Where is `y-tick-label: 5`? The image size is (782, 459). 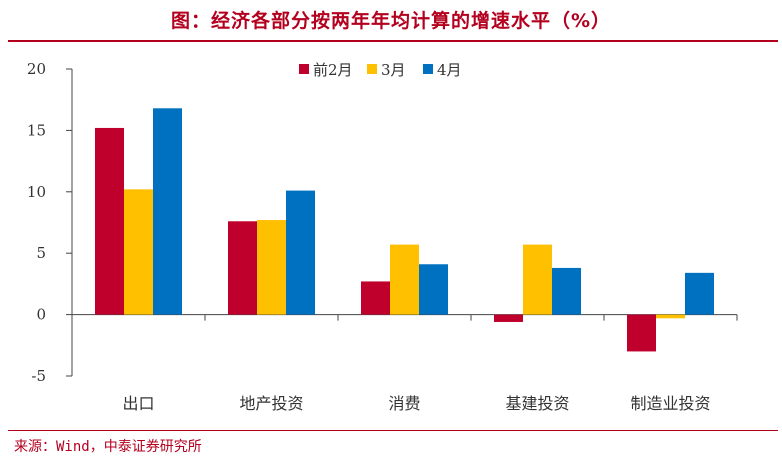 y-tick-label: 5 is located at coordinates (41, 253).